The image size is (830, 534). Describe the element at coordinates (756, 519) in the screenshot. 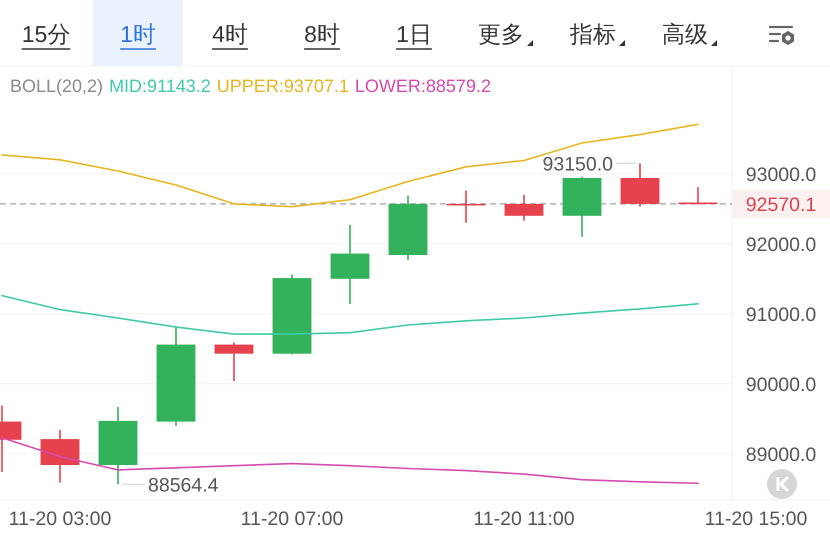

I see `x-tick-label: 11-20 15:00` at that location.